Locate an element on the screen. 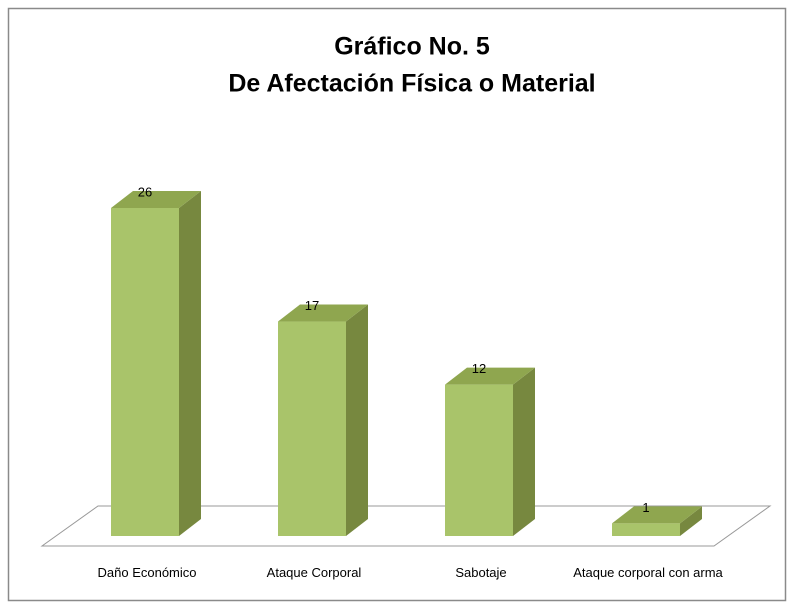 The height and width of the screenshot is (603, 792). chart-title: Gráfico No. 5 is located at coordinates (412, 47).